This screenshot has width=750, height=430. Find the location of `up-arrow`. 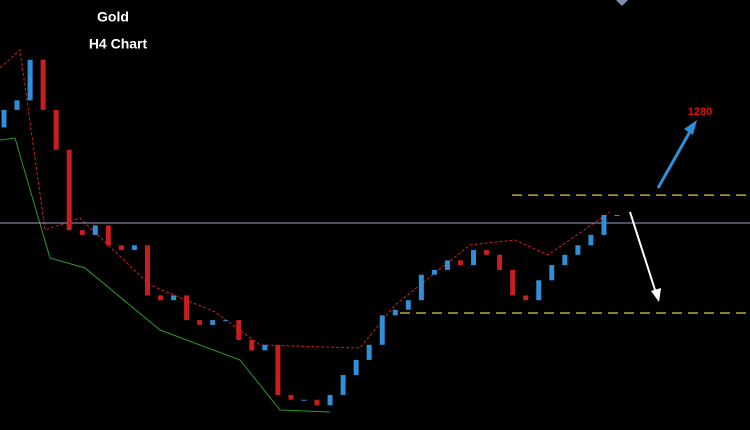

up-arrow is located at coordinates (675, 158).